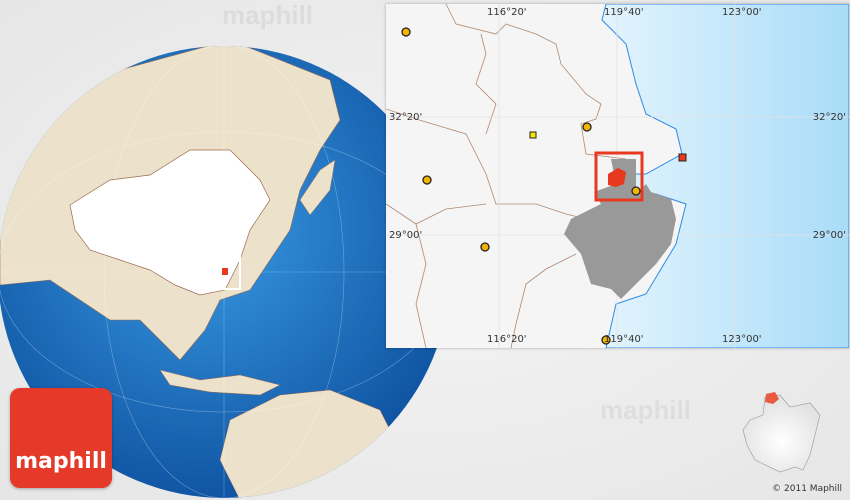  What do you see at coordinates (742, 12) in the screenshot?
I see `lon-label-top: 123°00'` at bounding box center [742, 12].